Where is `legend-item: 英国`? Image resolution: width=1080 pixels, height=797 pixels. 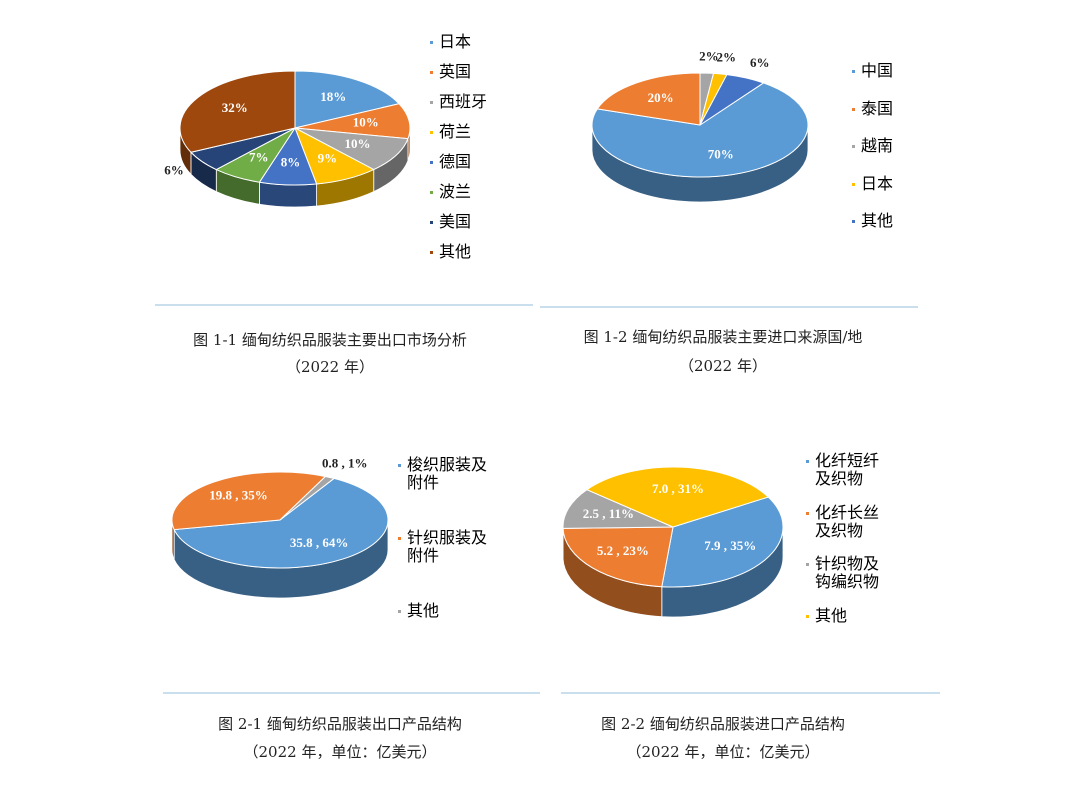 legend-item: 英国 is located at coordinates (470, 72).